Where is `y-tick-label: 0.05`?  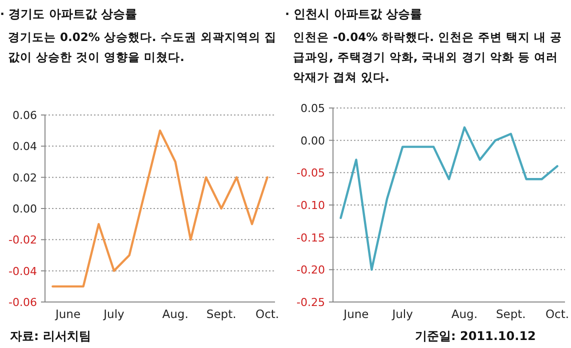
y-tick-label: 0.05 is located at coordinates (312, 108).